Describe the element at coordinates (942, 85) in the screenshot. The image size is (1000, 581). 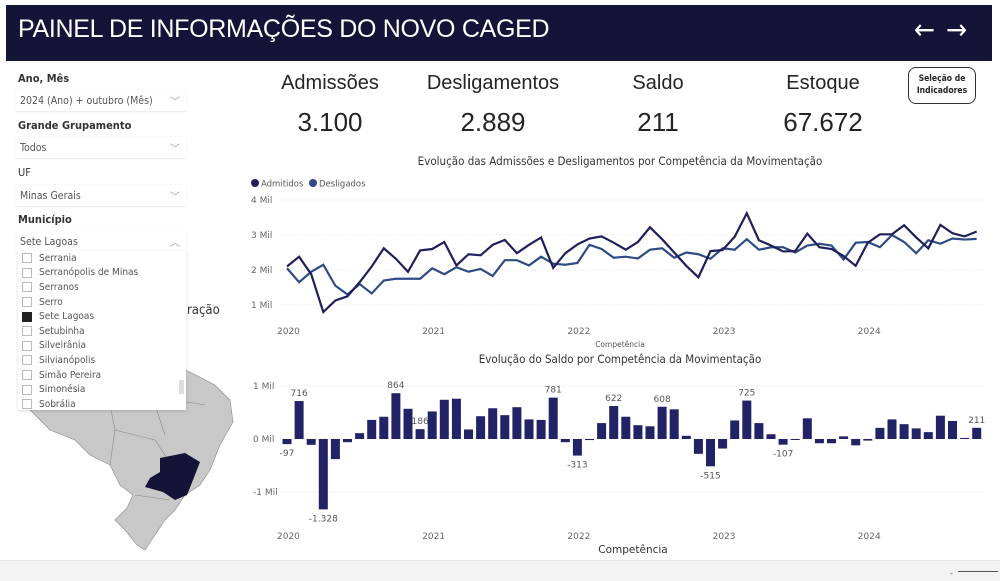
I see `selecao-indicadores-button: Seleção de Indicadores` at that location.